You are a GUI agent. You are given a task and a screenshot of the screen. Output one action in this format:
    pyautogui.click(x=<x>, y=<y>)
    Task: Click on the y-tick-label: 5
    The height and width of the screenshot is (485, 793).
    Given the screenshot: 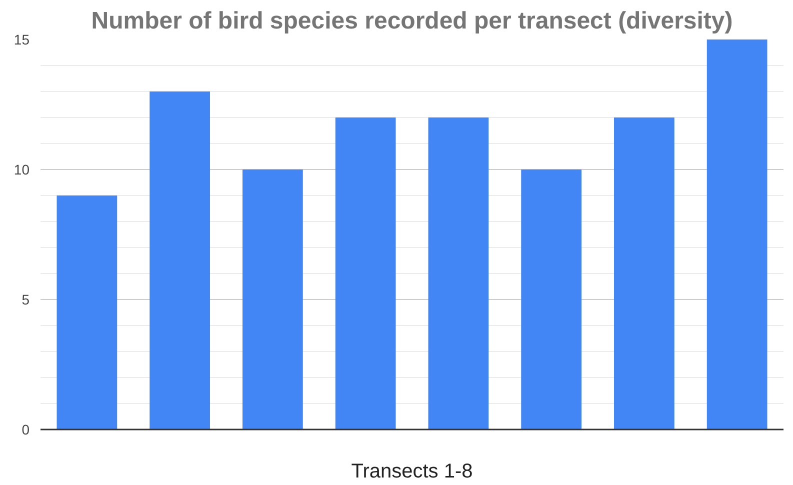 What is the action you would take?
    pyautogui.click(x=26, y=300)
    